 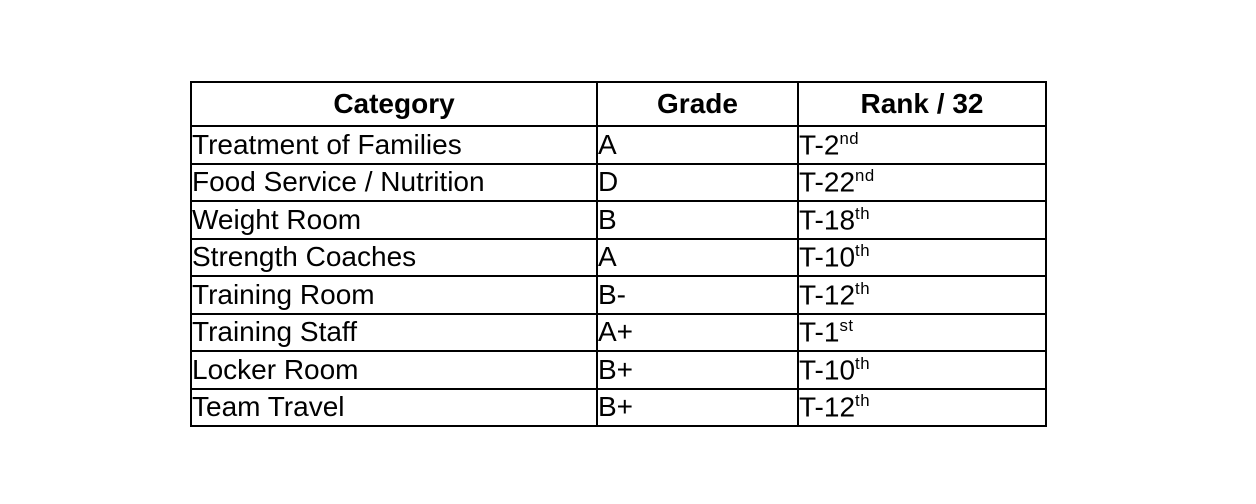 What do you see at coordinates (394, 145) in the screenshot?
I see `category-cell: Treatment of Families` at bounding box center [394, 145].